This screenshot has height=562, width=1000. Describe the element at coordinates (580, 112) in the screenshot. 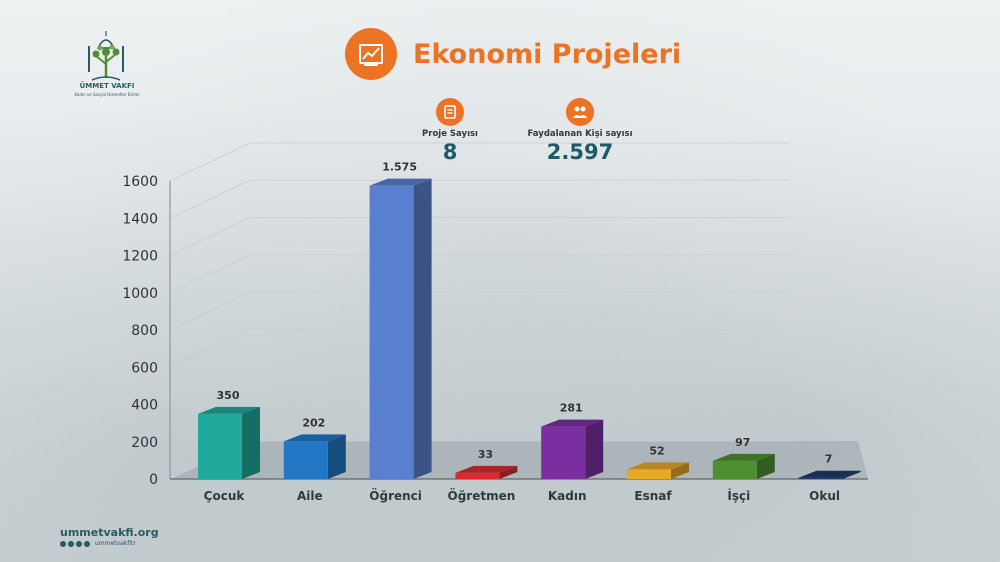

I see `people-icon` at that location.